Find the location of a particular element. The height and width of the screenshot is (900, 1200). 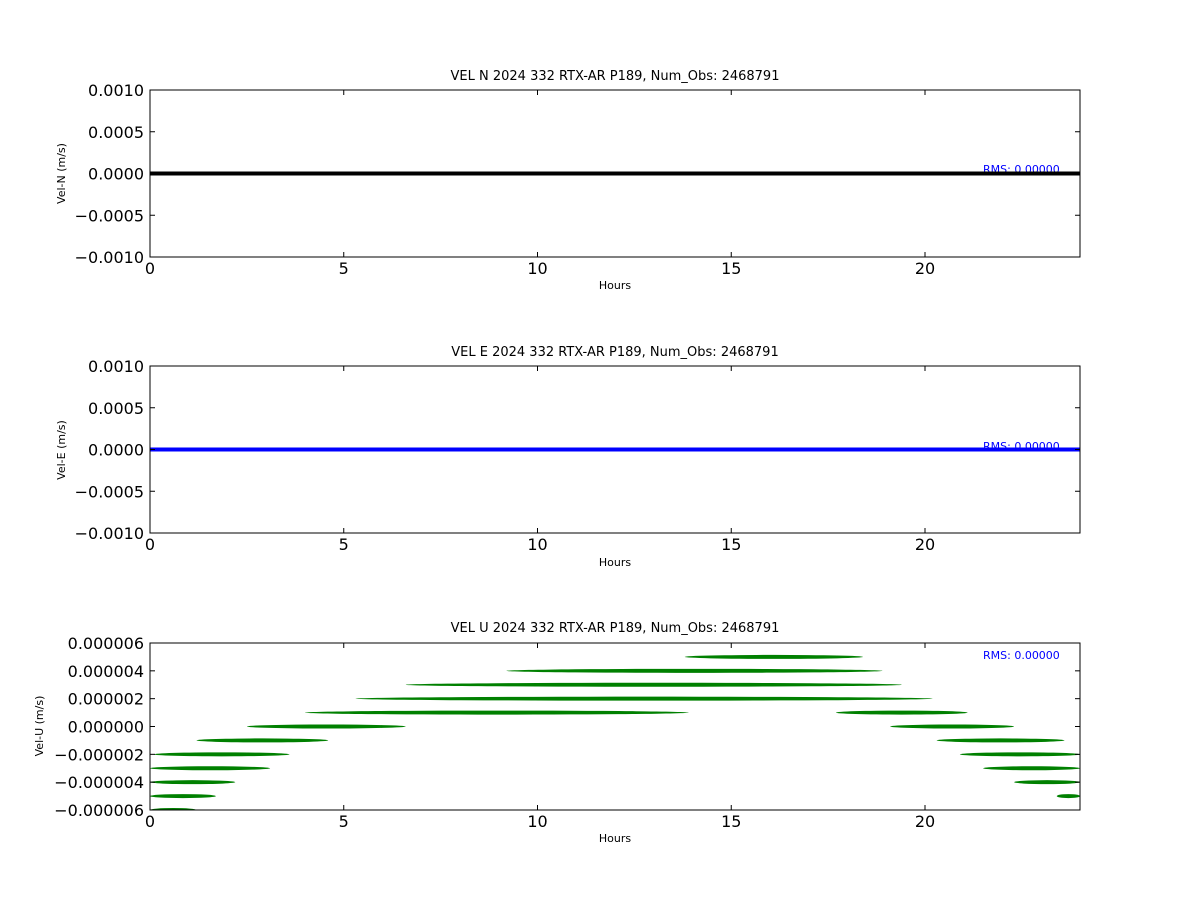

y-axis-label: Vel-E (m/s) is located at coordinates (61, 450).